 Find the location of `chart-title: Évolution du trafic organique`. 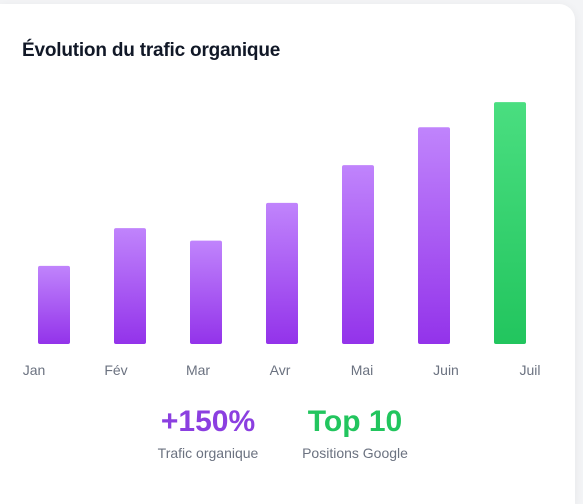

chart-title: Évolution du trafic organique is located at coordinates (151, 50).